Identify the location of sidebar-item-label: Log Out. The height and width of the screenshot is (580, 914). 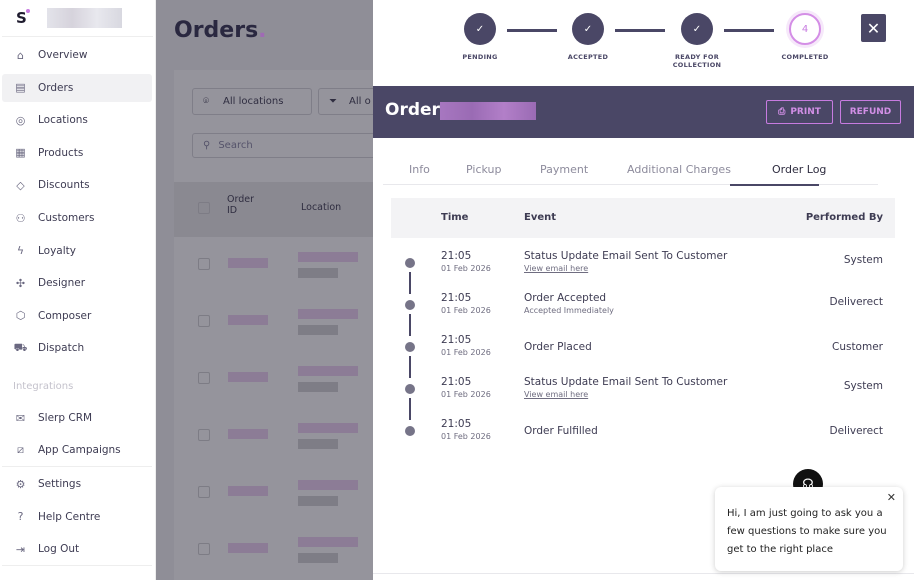
(59, 549).